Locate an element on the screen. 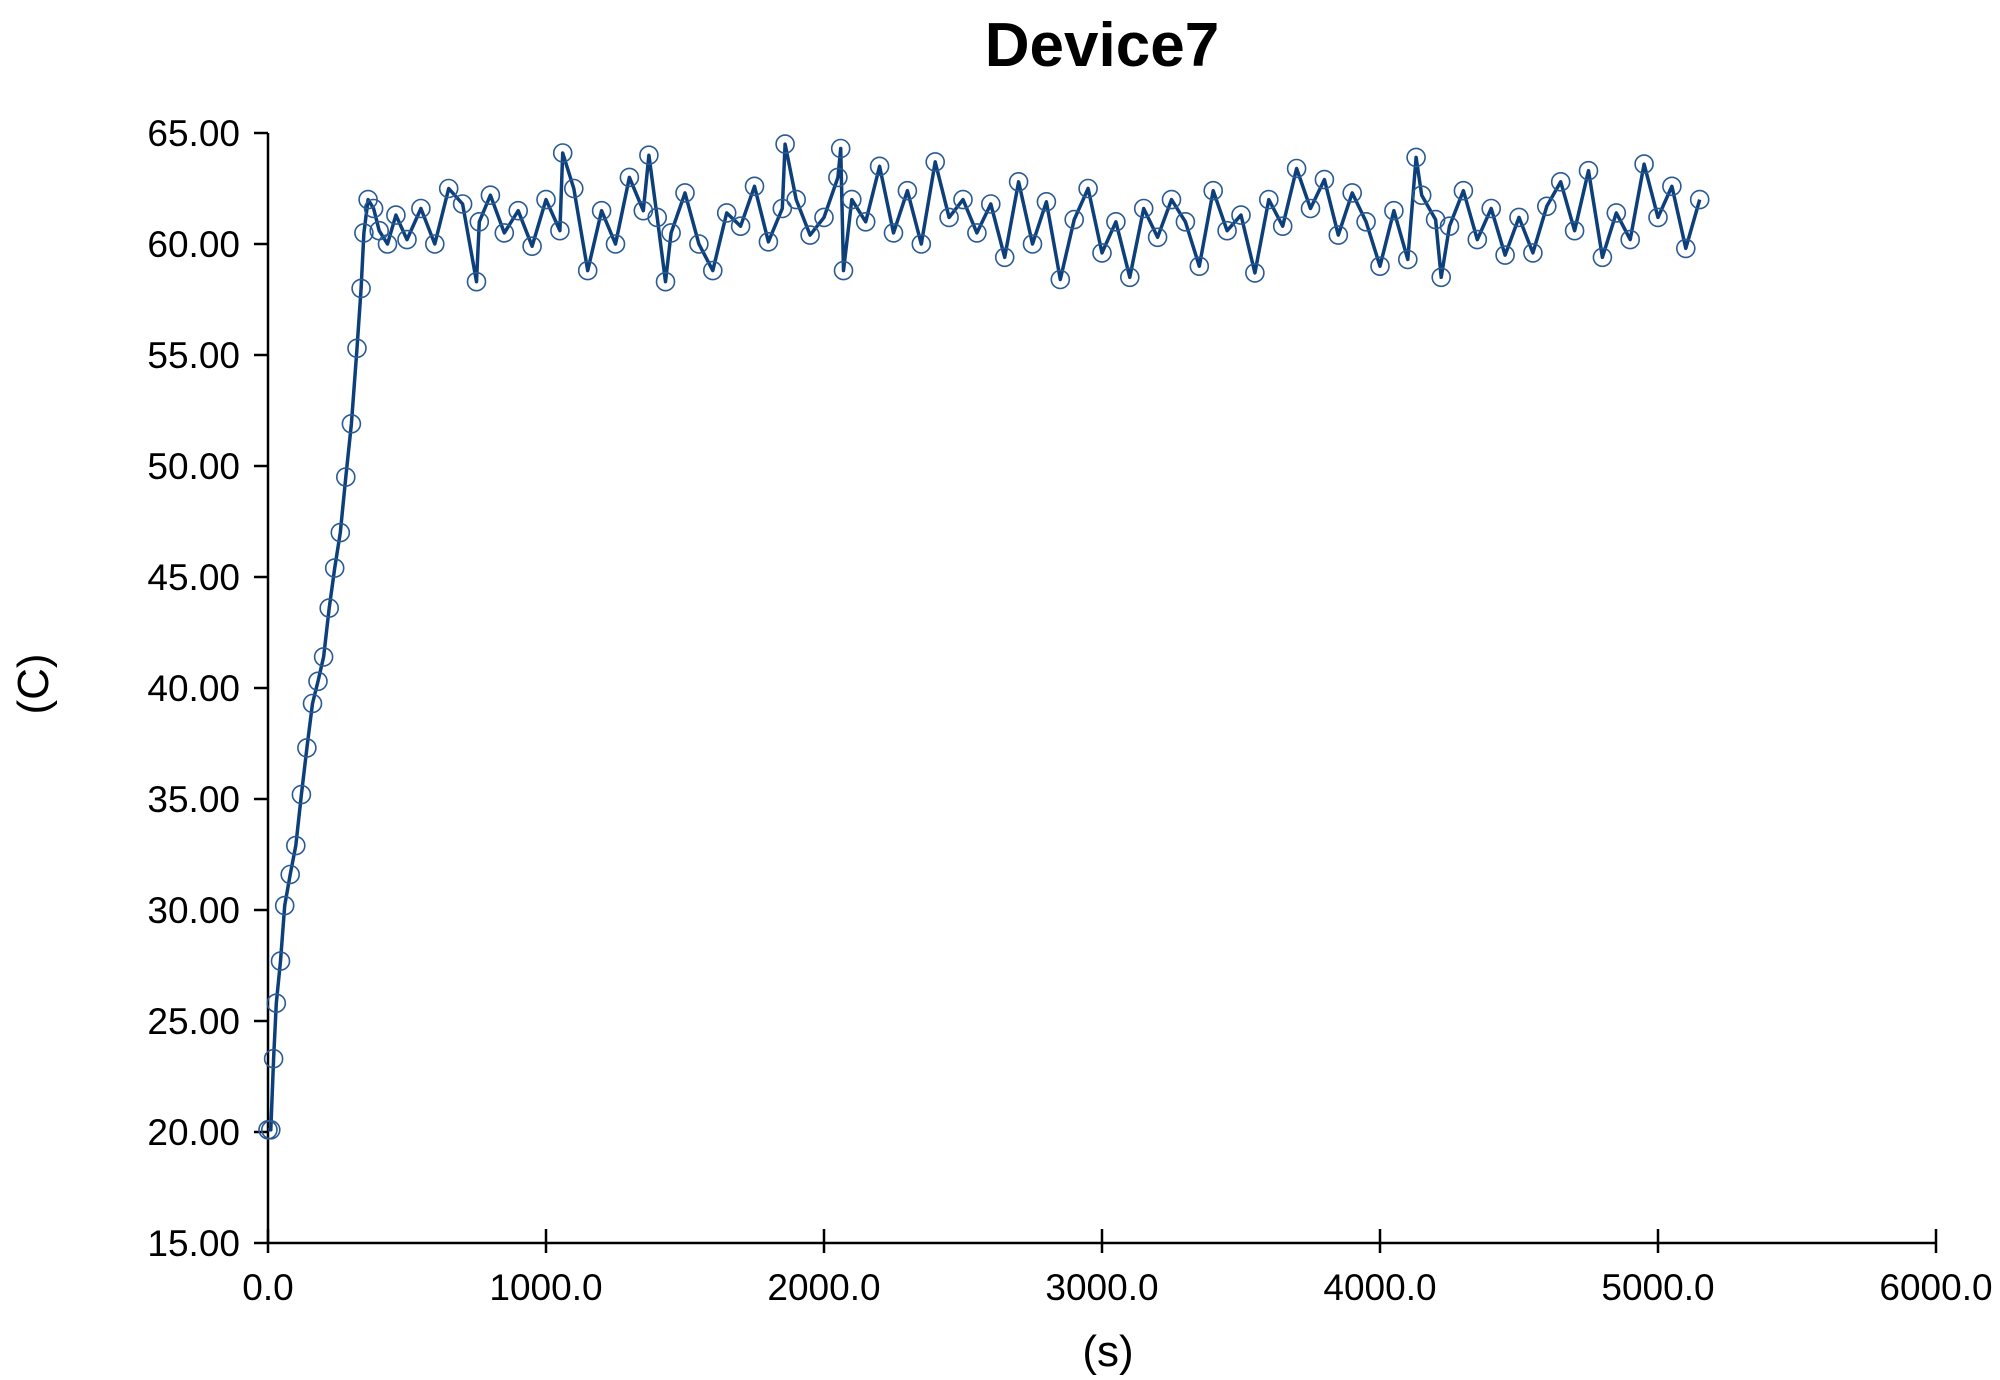 The width and height of the screenshot is (2000, 1380). x-tick-label: 5000.0 is located at coordinates (1657, 1287).